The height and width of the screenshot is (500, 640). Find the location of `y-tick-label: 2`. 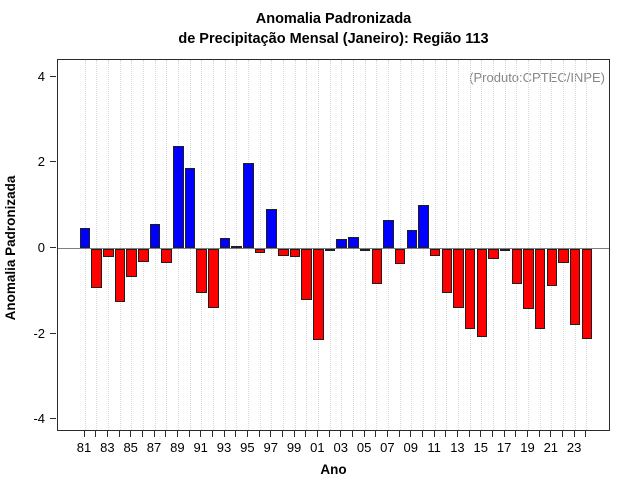

y-tick-label: 2 is located at coordinates (41, 162).